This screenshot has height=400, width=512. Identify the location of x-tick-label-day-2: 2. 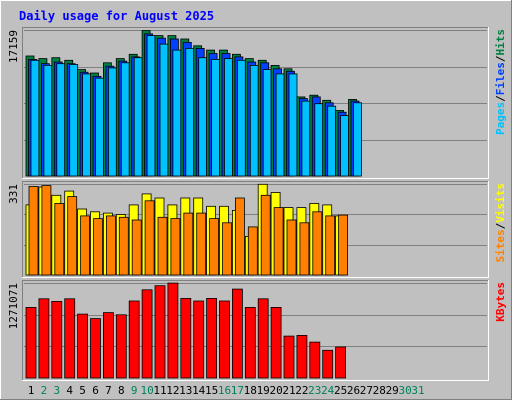
(44, 390).